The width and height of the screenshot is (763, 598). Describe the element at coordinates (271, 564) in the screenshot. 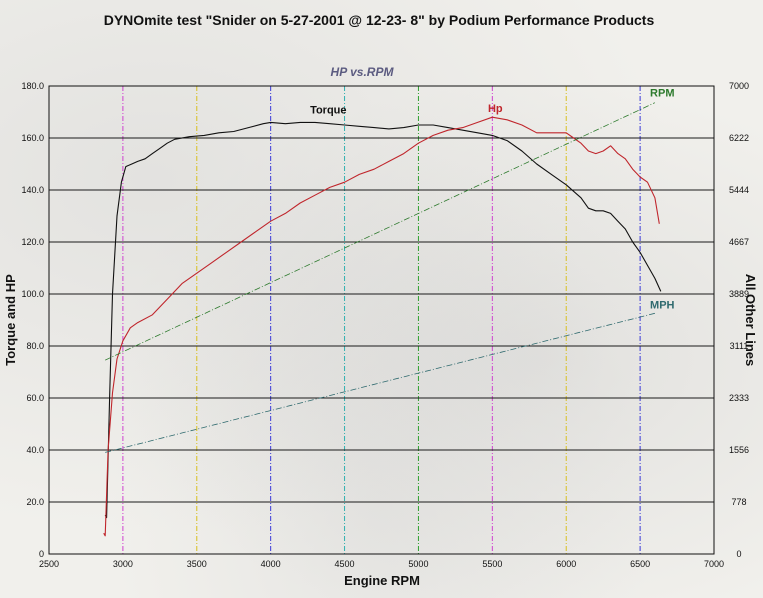

I see `x-tick-label: 4000` at that location.